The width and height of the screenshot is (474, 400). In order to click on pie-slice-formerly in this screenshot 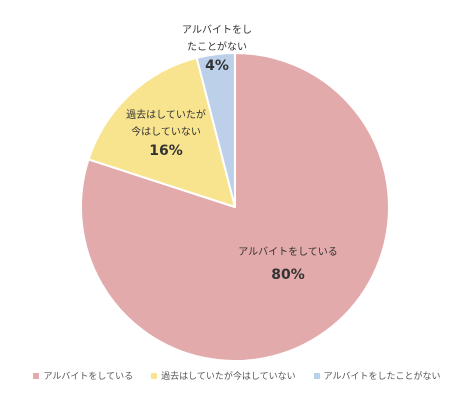, I will do `click(161, 132)`.